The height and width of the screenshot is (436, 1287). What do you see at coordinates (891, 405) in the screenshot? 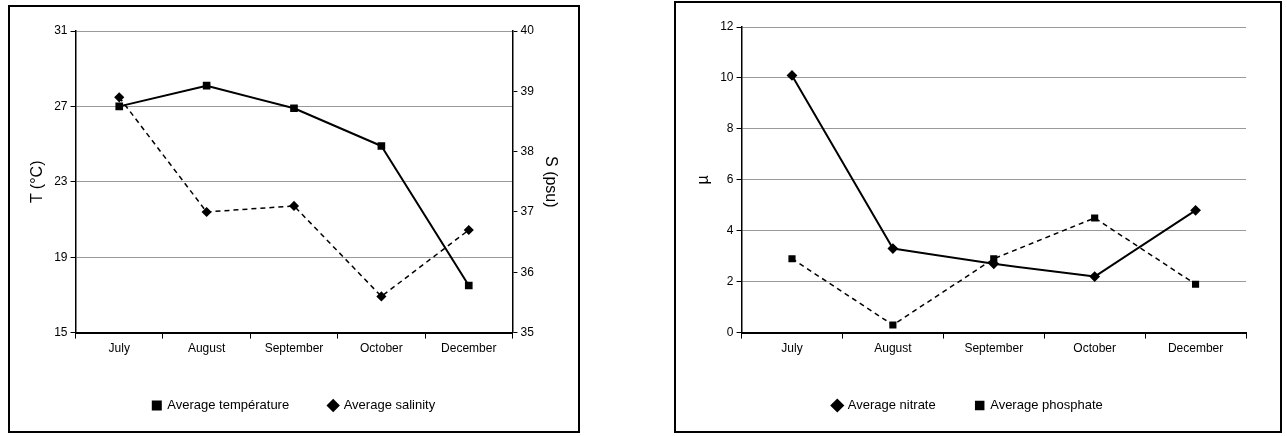
I see `legend-label: Average nitrate` at bounding box center [891, 405].